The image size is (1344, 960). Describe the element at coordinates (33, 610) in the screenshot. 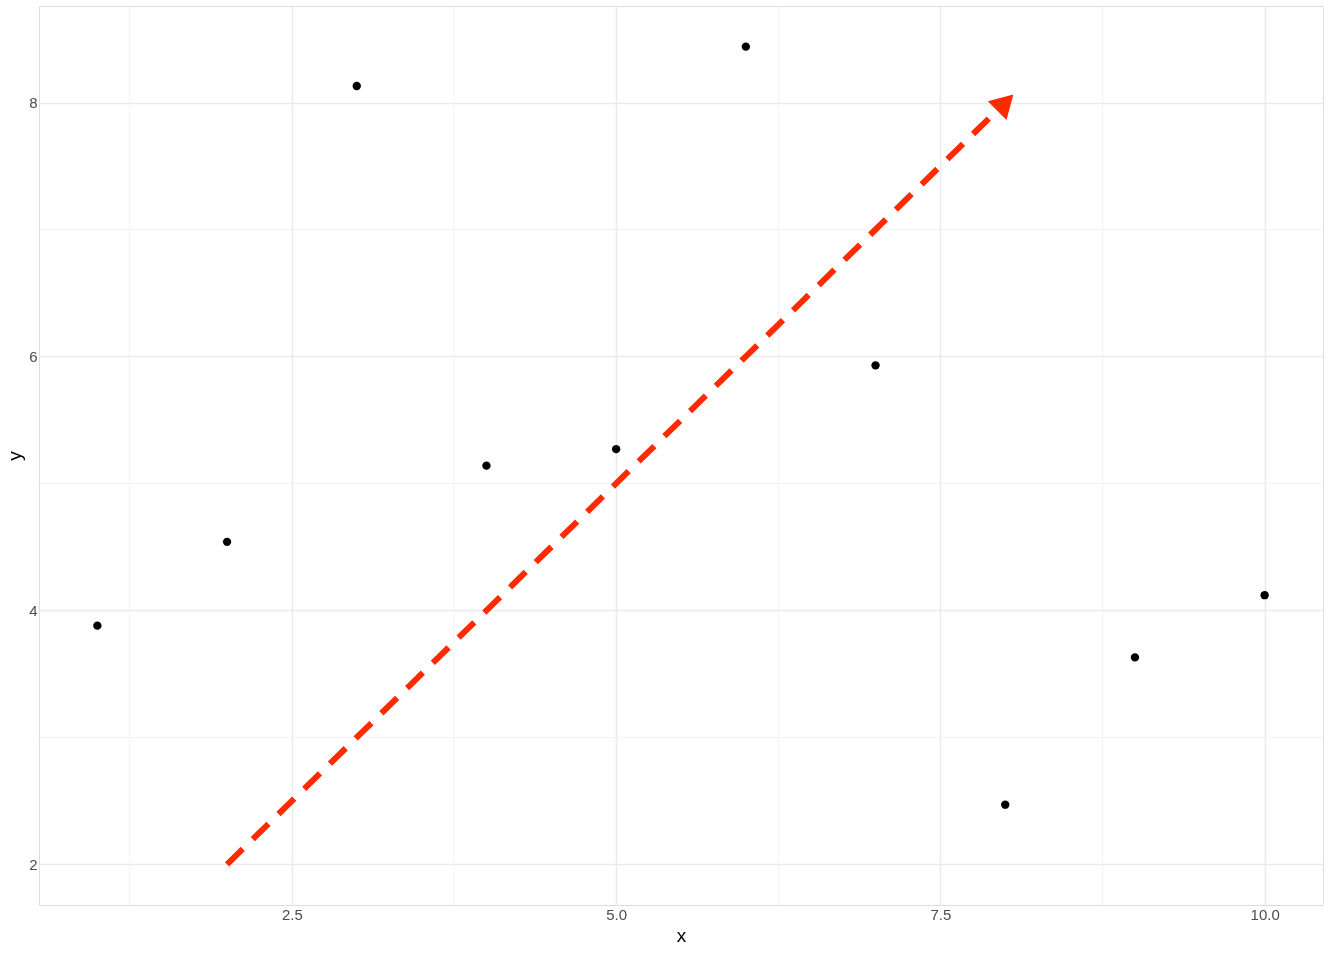

I see `y-tick-label: 4` at that location.